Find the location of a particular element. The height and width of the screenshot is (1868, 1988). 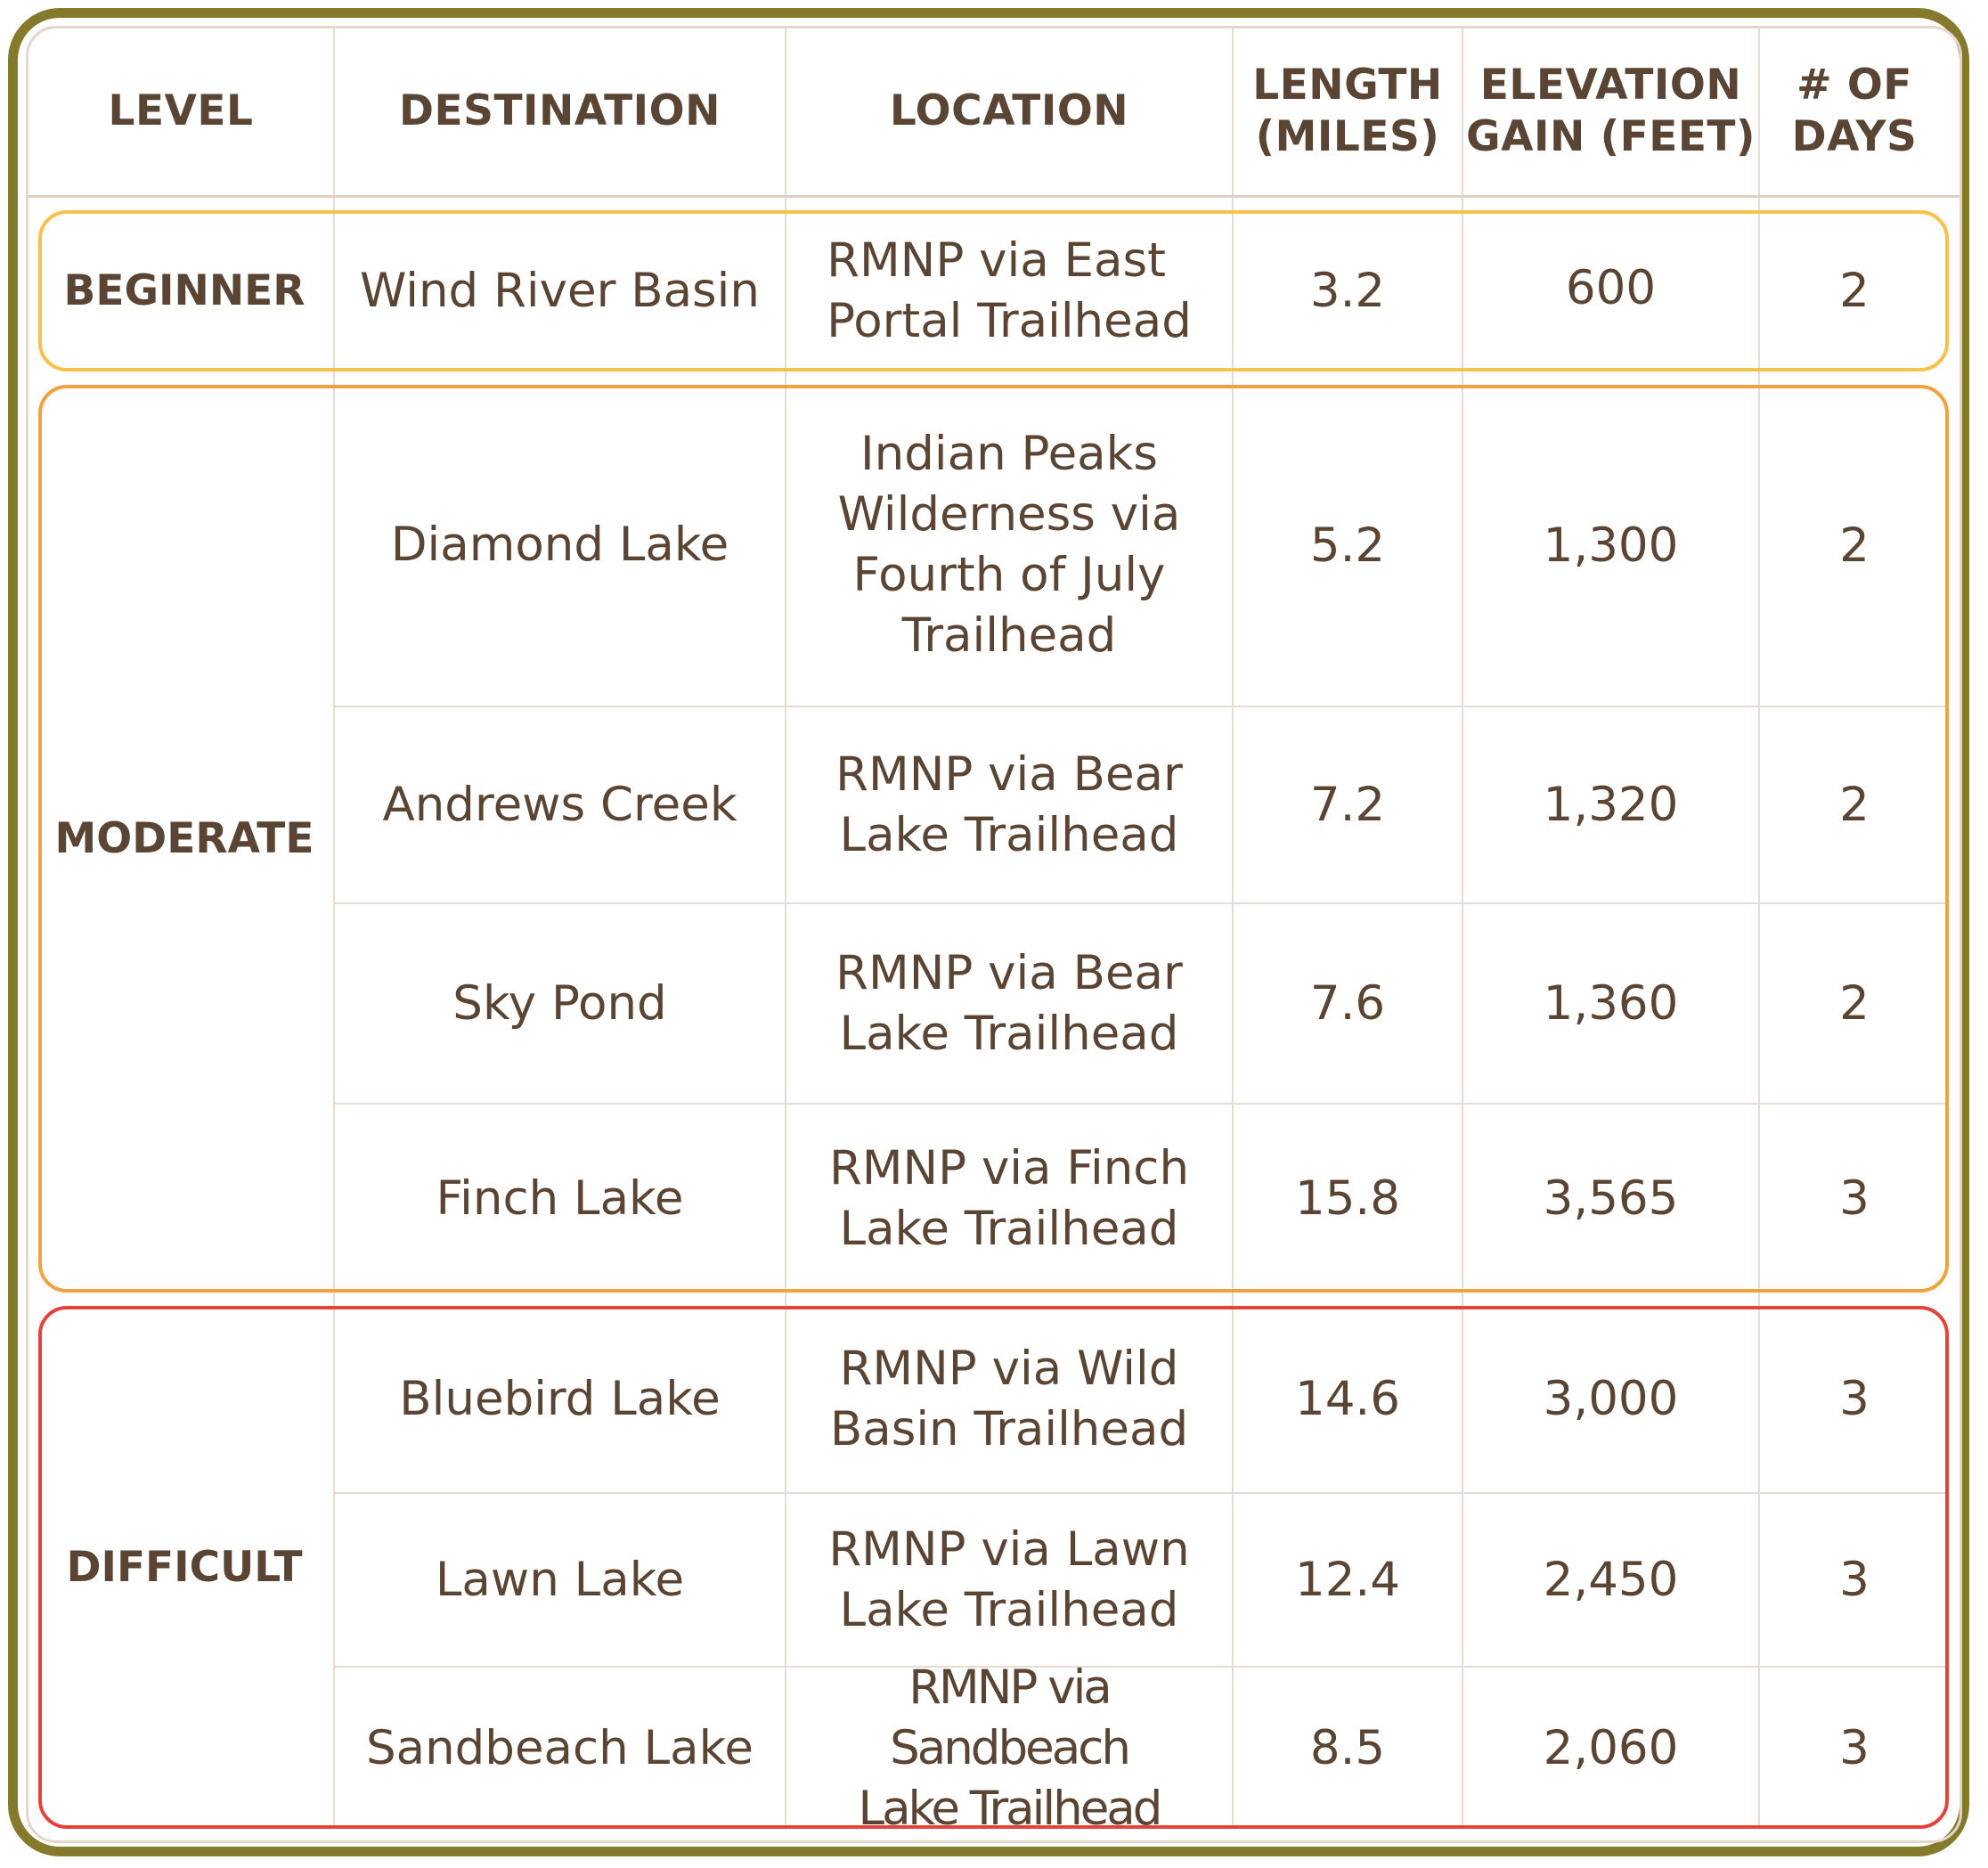

elevation-cell: 2,060 is located at coordinates (1611, 1748).